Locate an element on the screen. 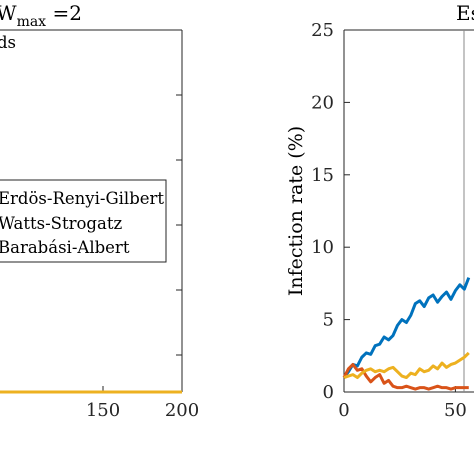 The image size is (474, 474). right-y-tick-label: 25 is located at coordinates (322, 30).